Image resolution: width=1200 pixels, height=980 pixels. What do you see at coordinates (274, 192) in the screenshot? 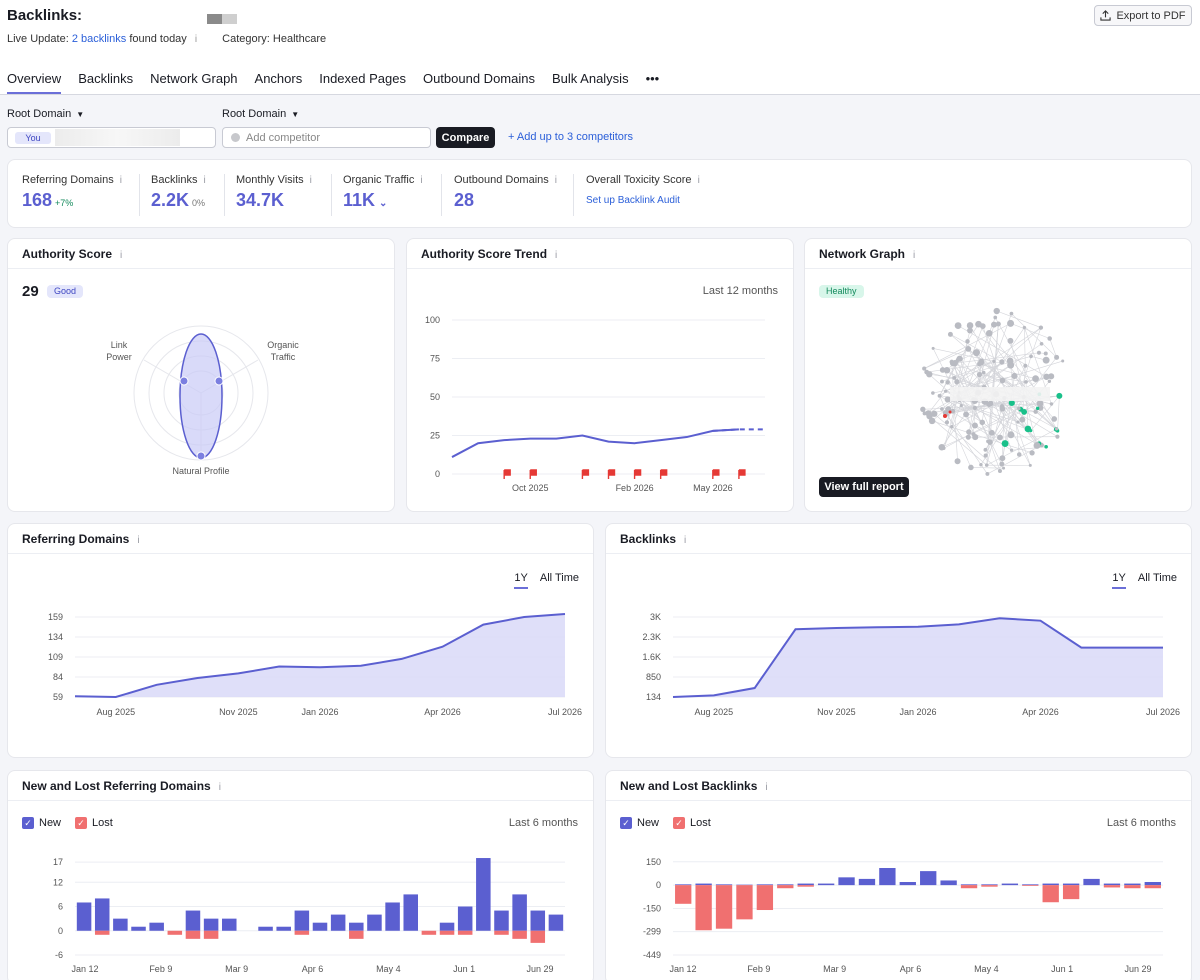
I see `metric-monthly-visits: Monthly Visits i 34.7K` at bounding box center [274, 192].